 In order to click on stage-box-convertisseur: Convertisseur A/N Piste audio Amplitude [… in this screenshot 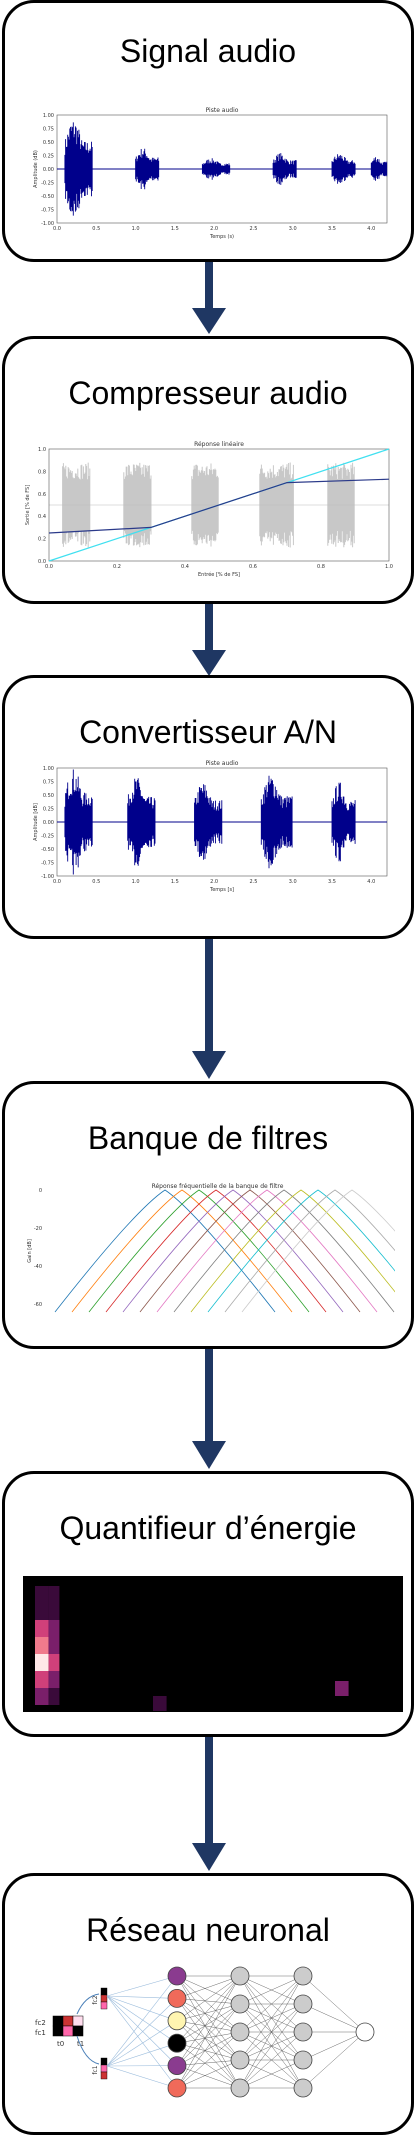, I will do `click(208, 807)`.